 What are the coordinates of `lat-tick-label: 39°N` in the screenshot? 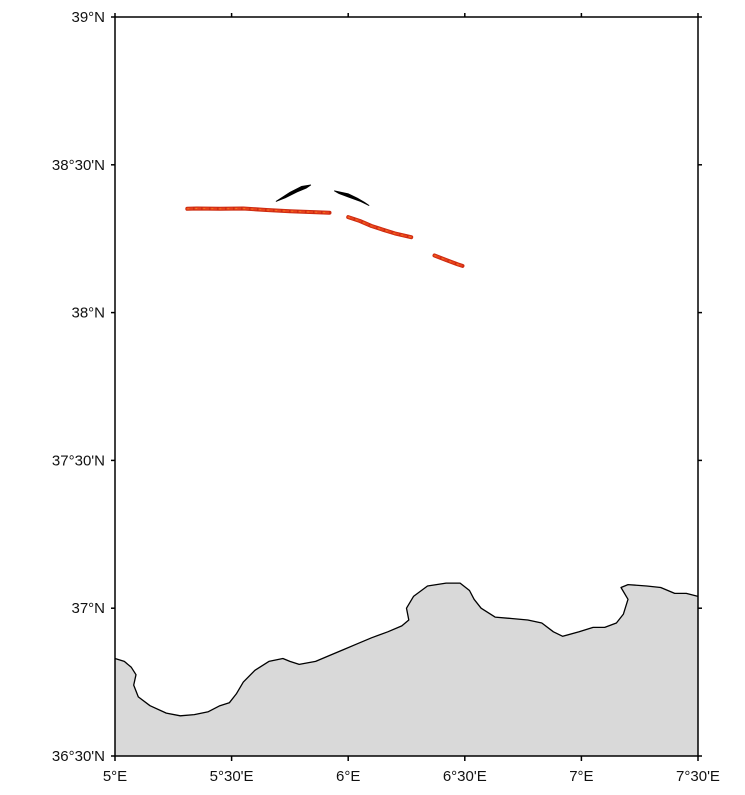 It's located at (88, 17).